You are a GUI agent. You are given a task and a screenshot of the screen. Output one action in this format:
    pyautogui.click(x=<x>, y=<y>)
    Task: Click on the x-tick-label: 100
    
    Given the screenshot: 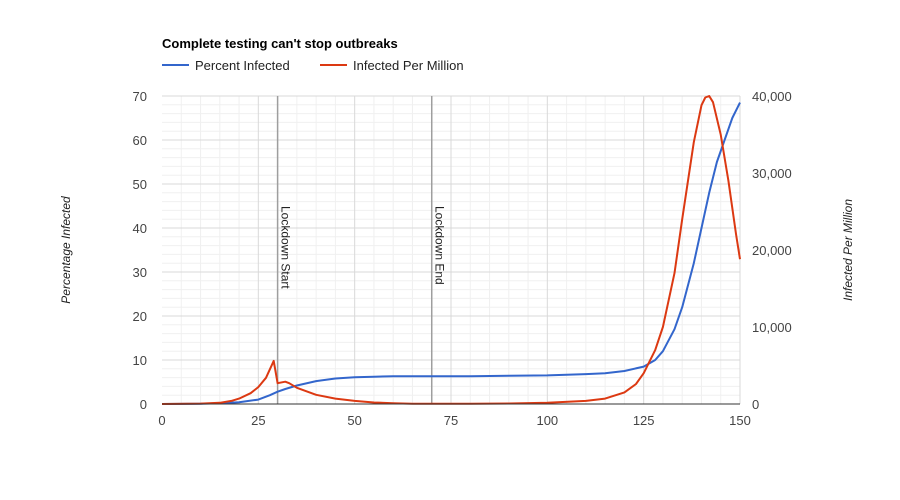 What is the action you would take?
    pyautogui.click(x=547, y=420)
    